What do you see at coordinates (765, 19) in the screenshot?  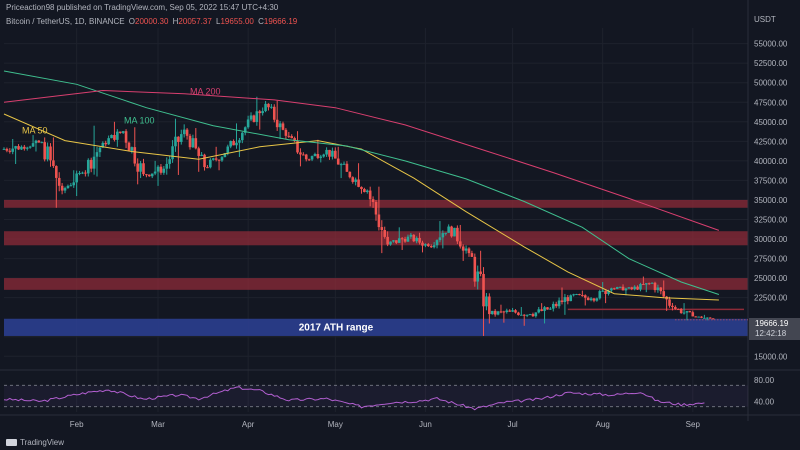 I see `currency-unit: USDT` at bounding box center [765, 19].